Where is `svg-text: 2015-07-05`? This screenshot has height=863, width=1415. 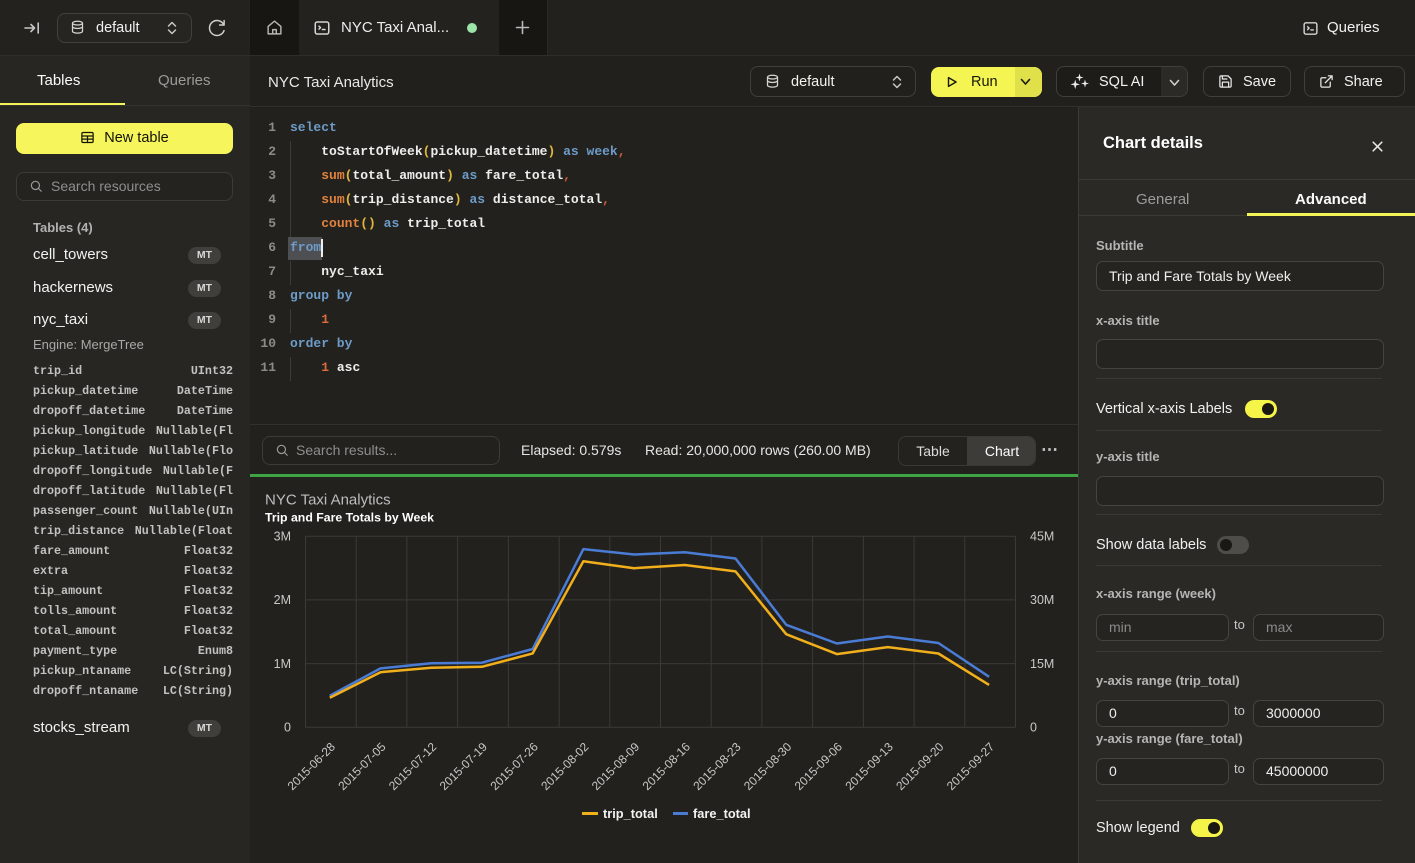
svg-text: 2015-07-05 is located at coordinates (362, 766).